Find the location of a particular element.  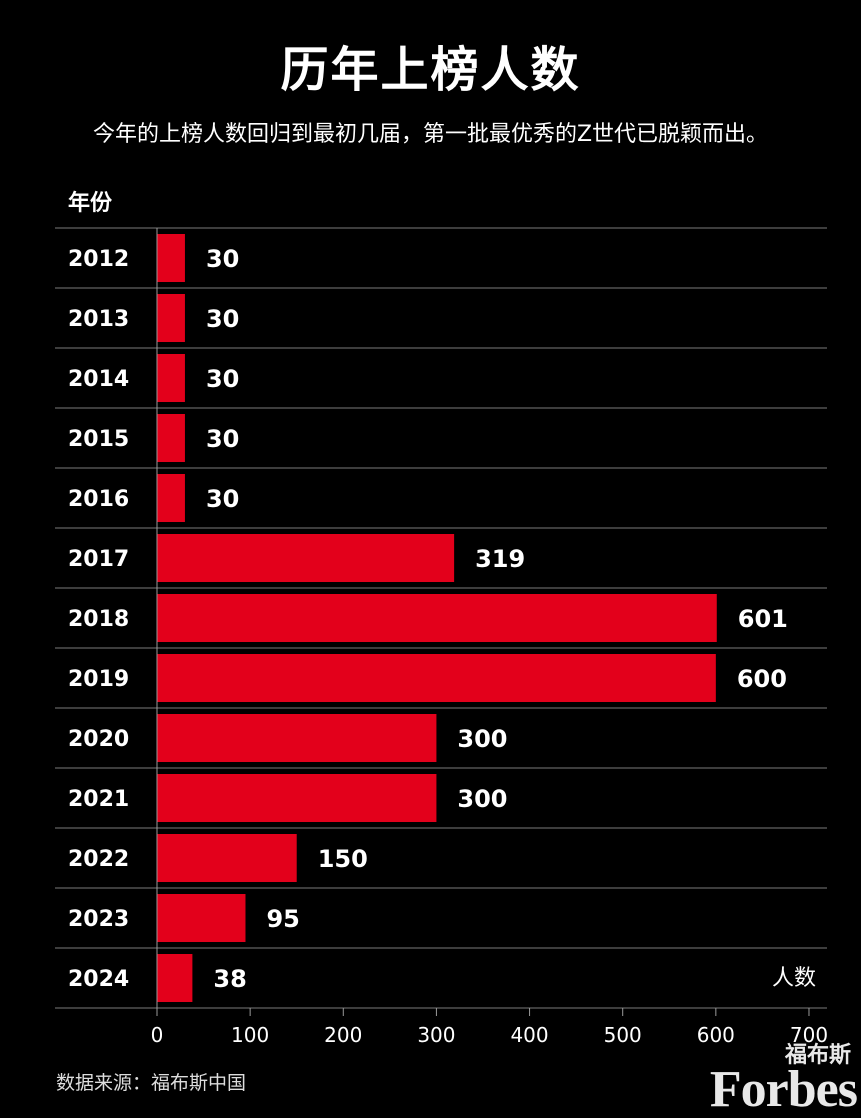

chart-subtitle: 今年的上榜人数回归到最初几届，第一批最优秀的Z世代已脱颖而出。 is located at coordinates (430, 134).